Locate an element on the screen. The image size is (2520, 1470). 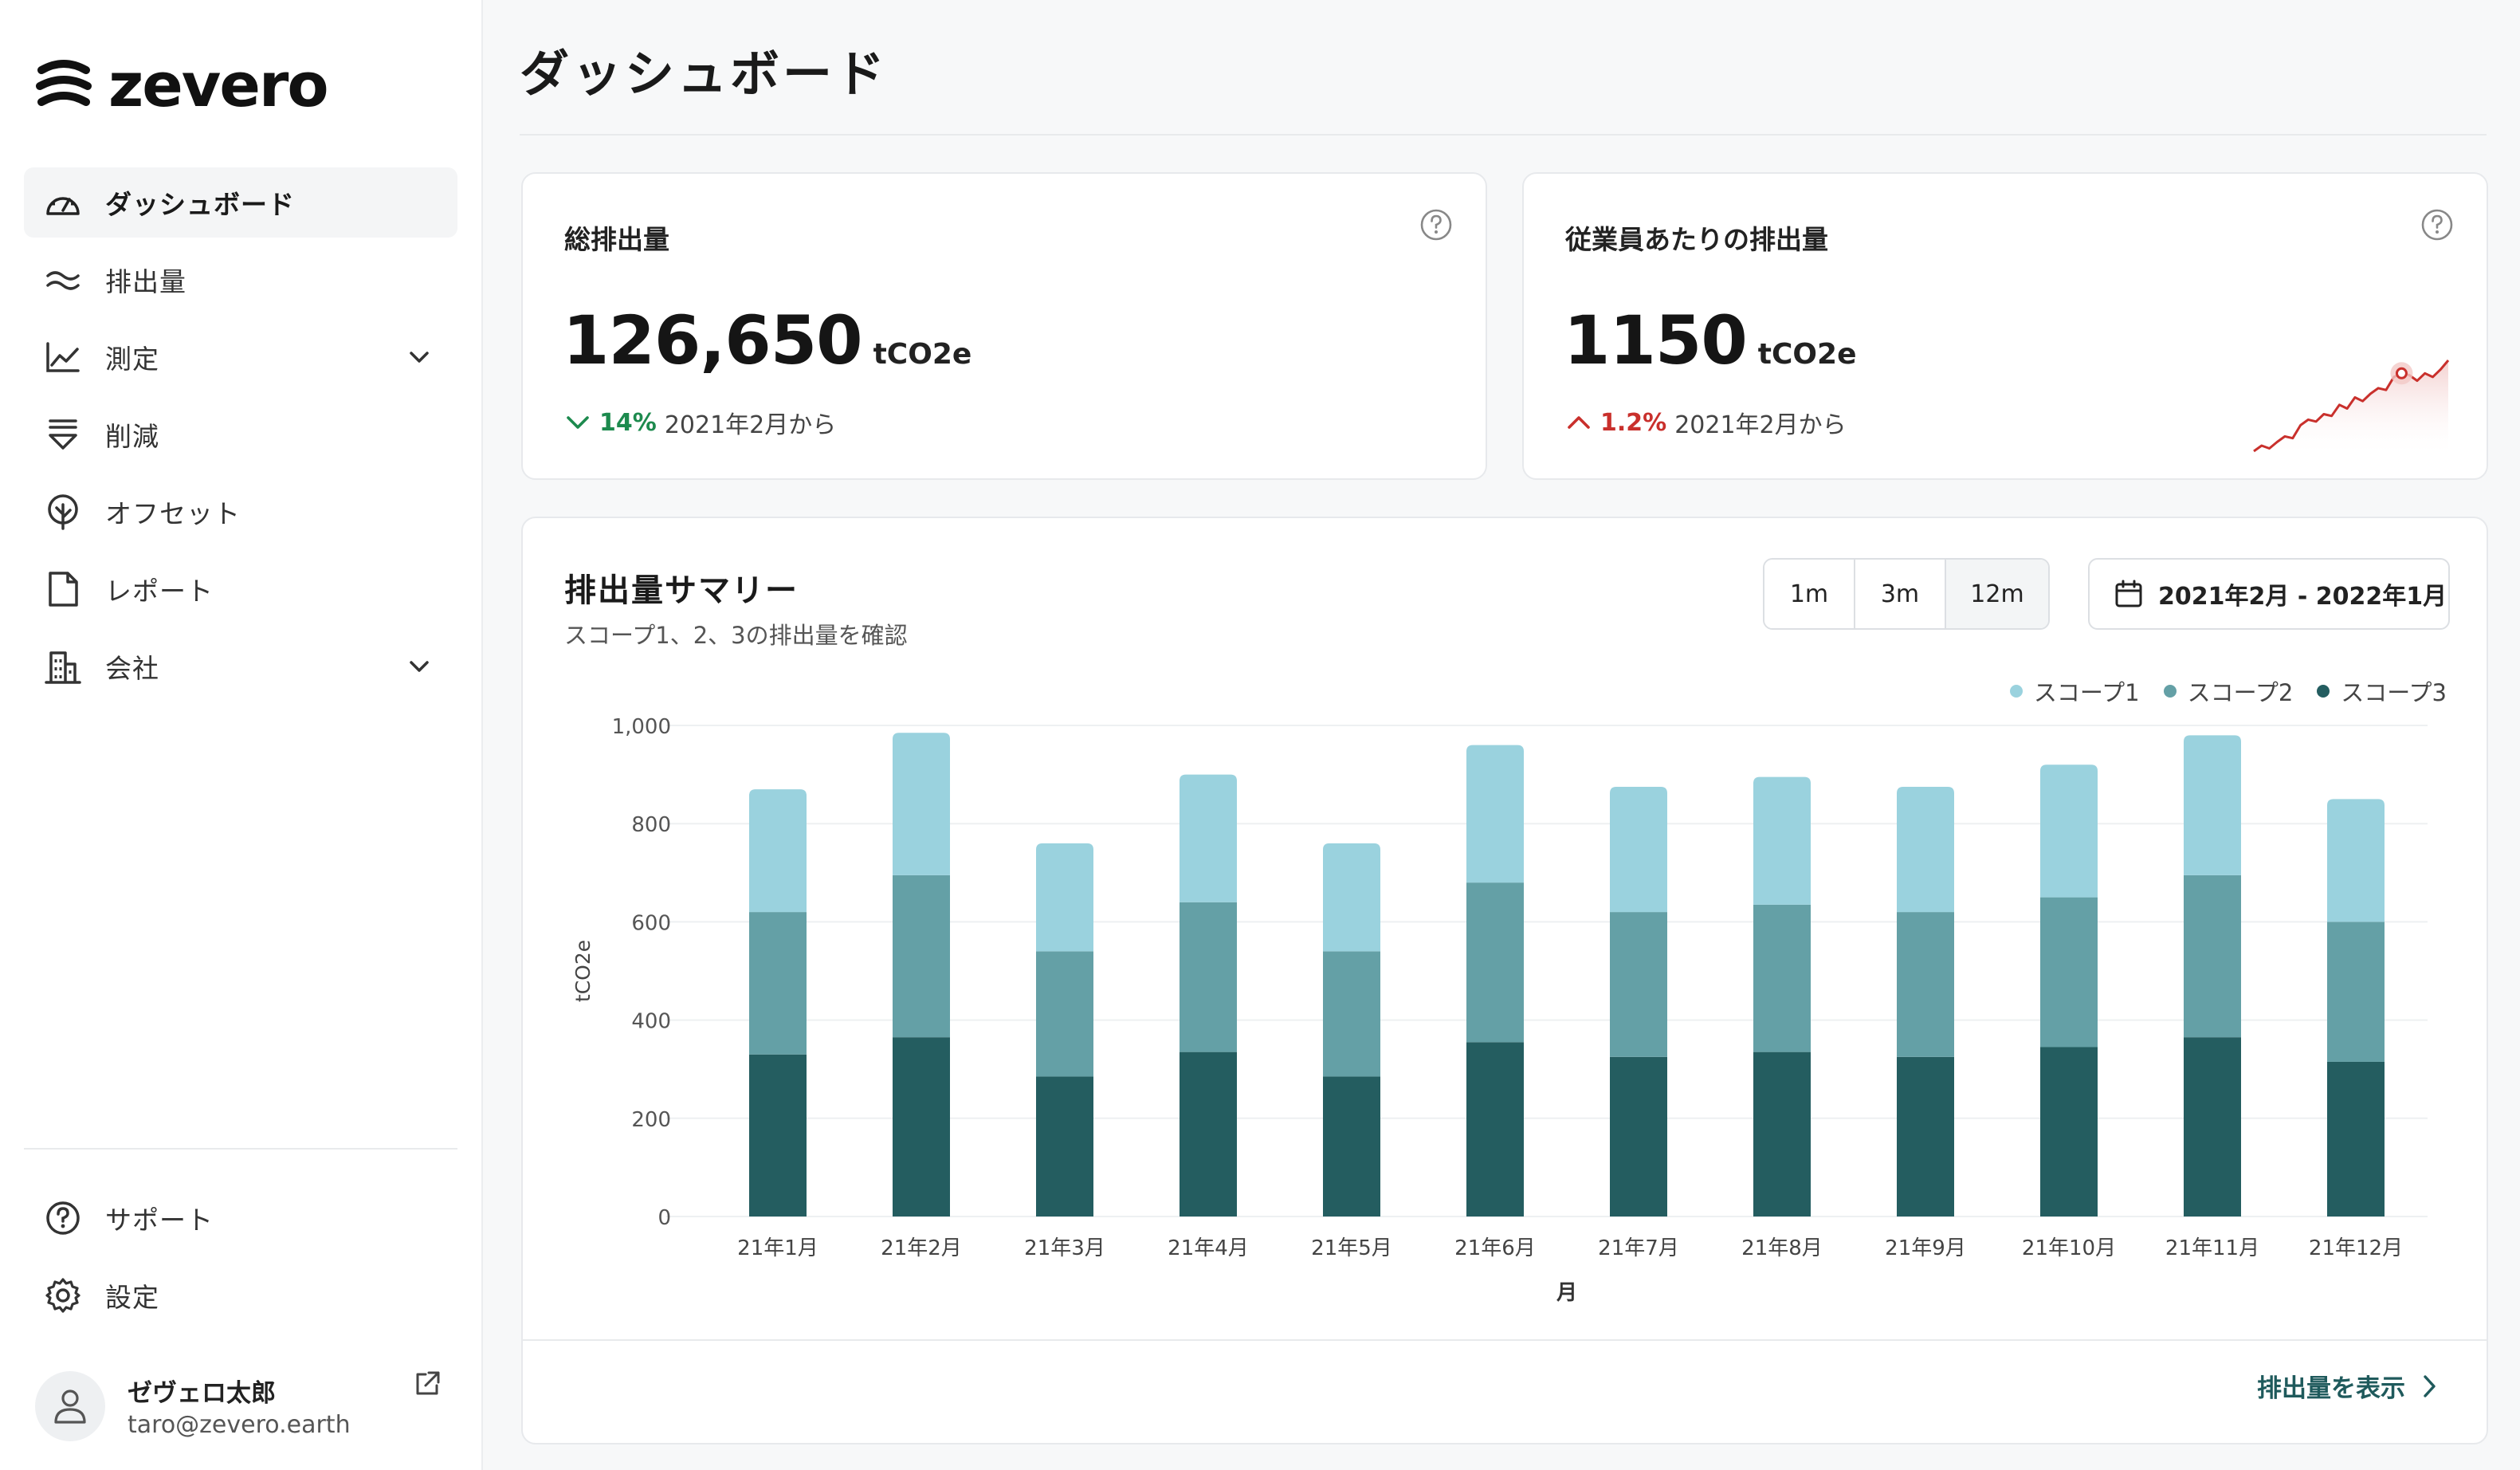
sidebar-item-offset: オフセット is located at coordinates (240, 512).